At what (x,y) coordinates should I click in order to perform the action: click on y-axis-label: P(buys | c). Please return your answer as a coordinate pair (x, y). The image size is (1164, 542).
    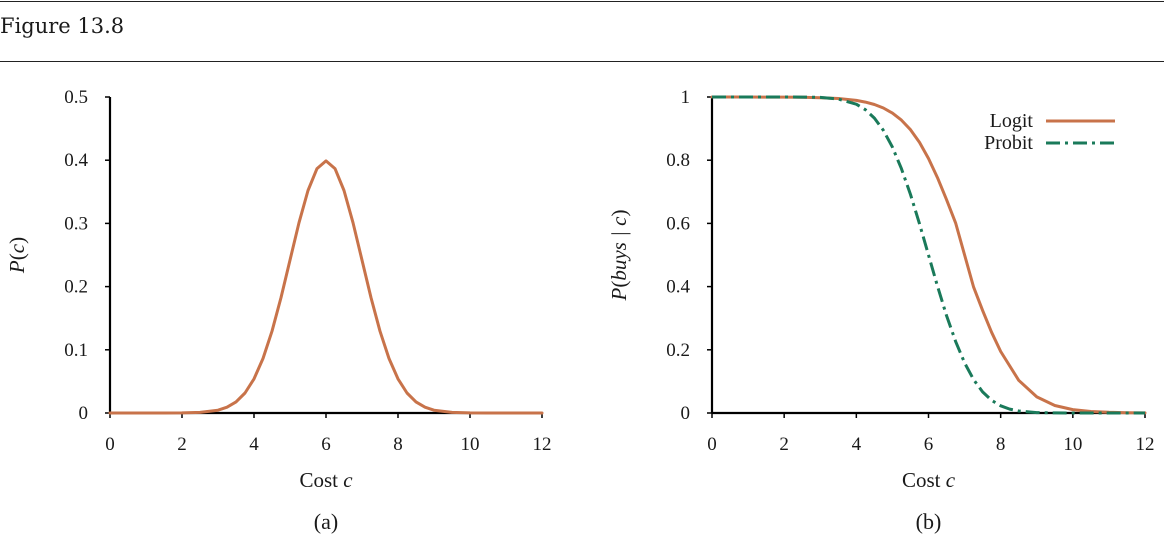
    Looking at the image, I should click on (619, 256).